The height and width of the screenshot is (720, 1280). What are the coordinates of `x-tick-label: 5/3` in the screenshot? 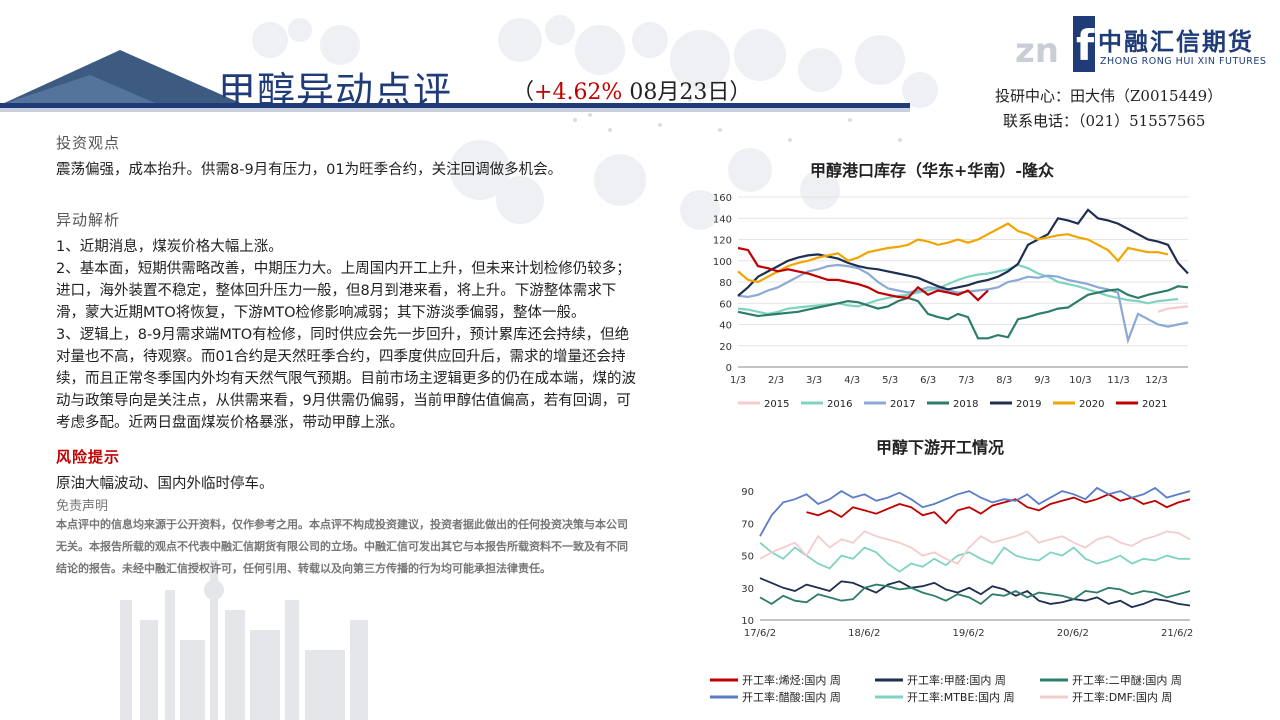 It's located at (890, 380).